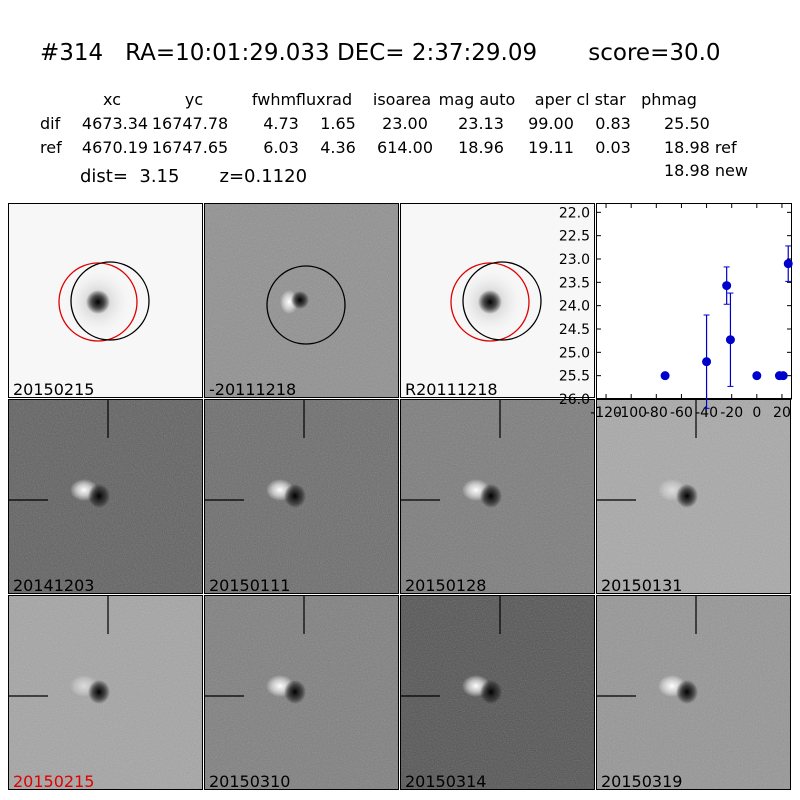 Image resolution: width=800 pixels, height=800 pixels. I want to click on column-header: phmag, so click(669, 99).